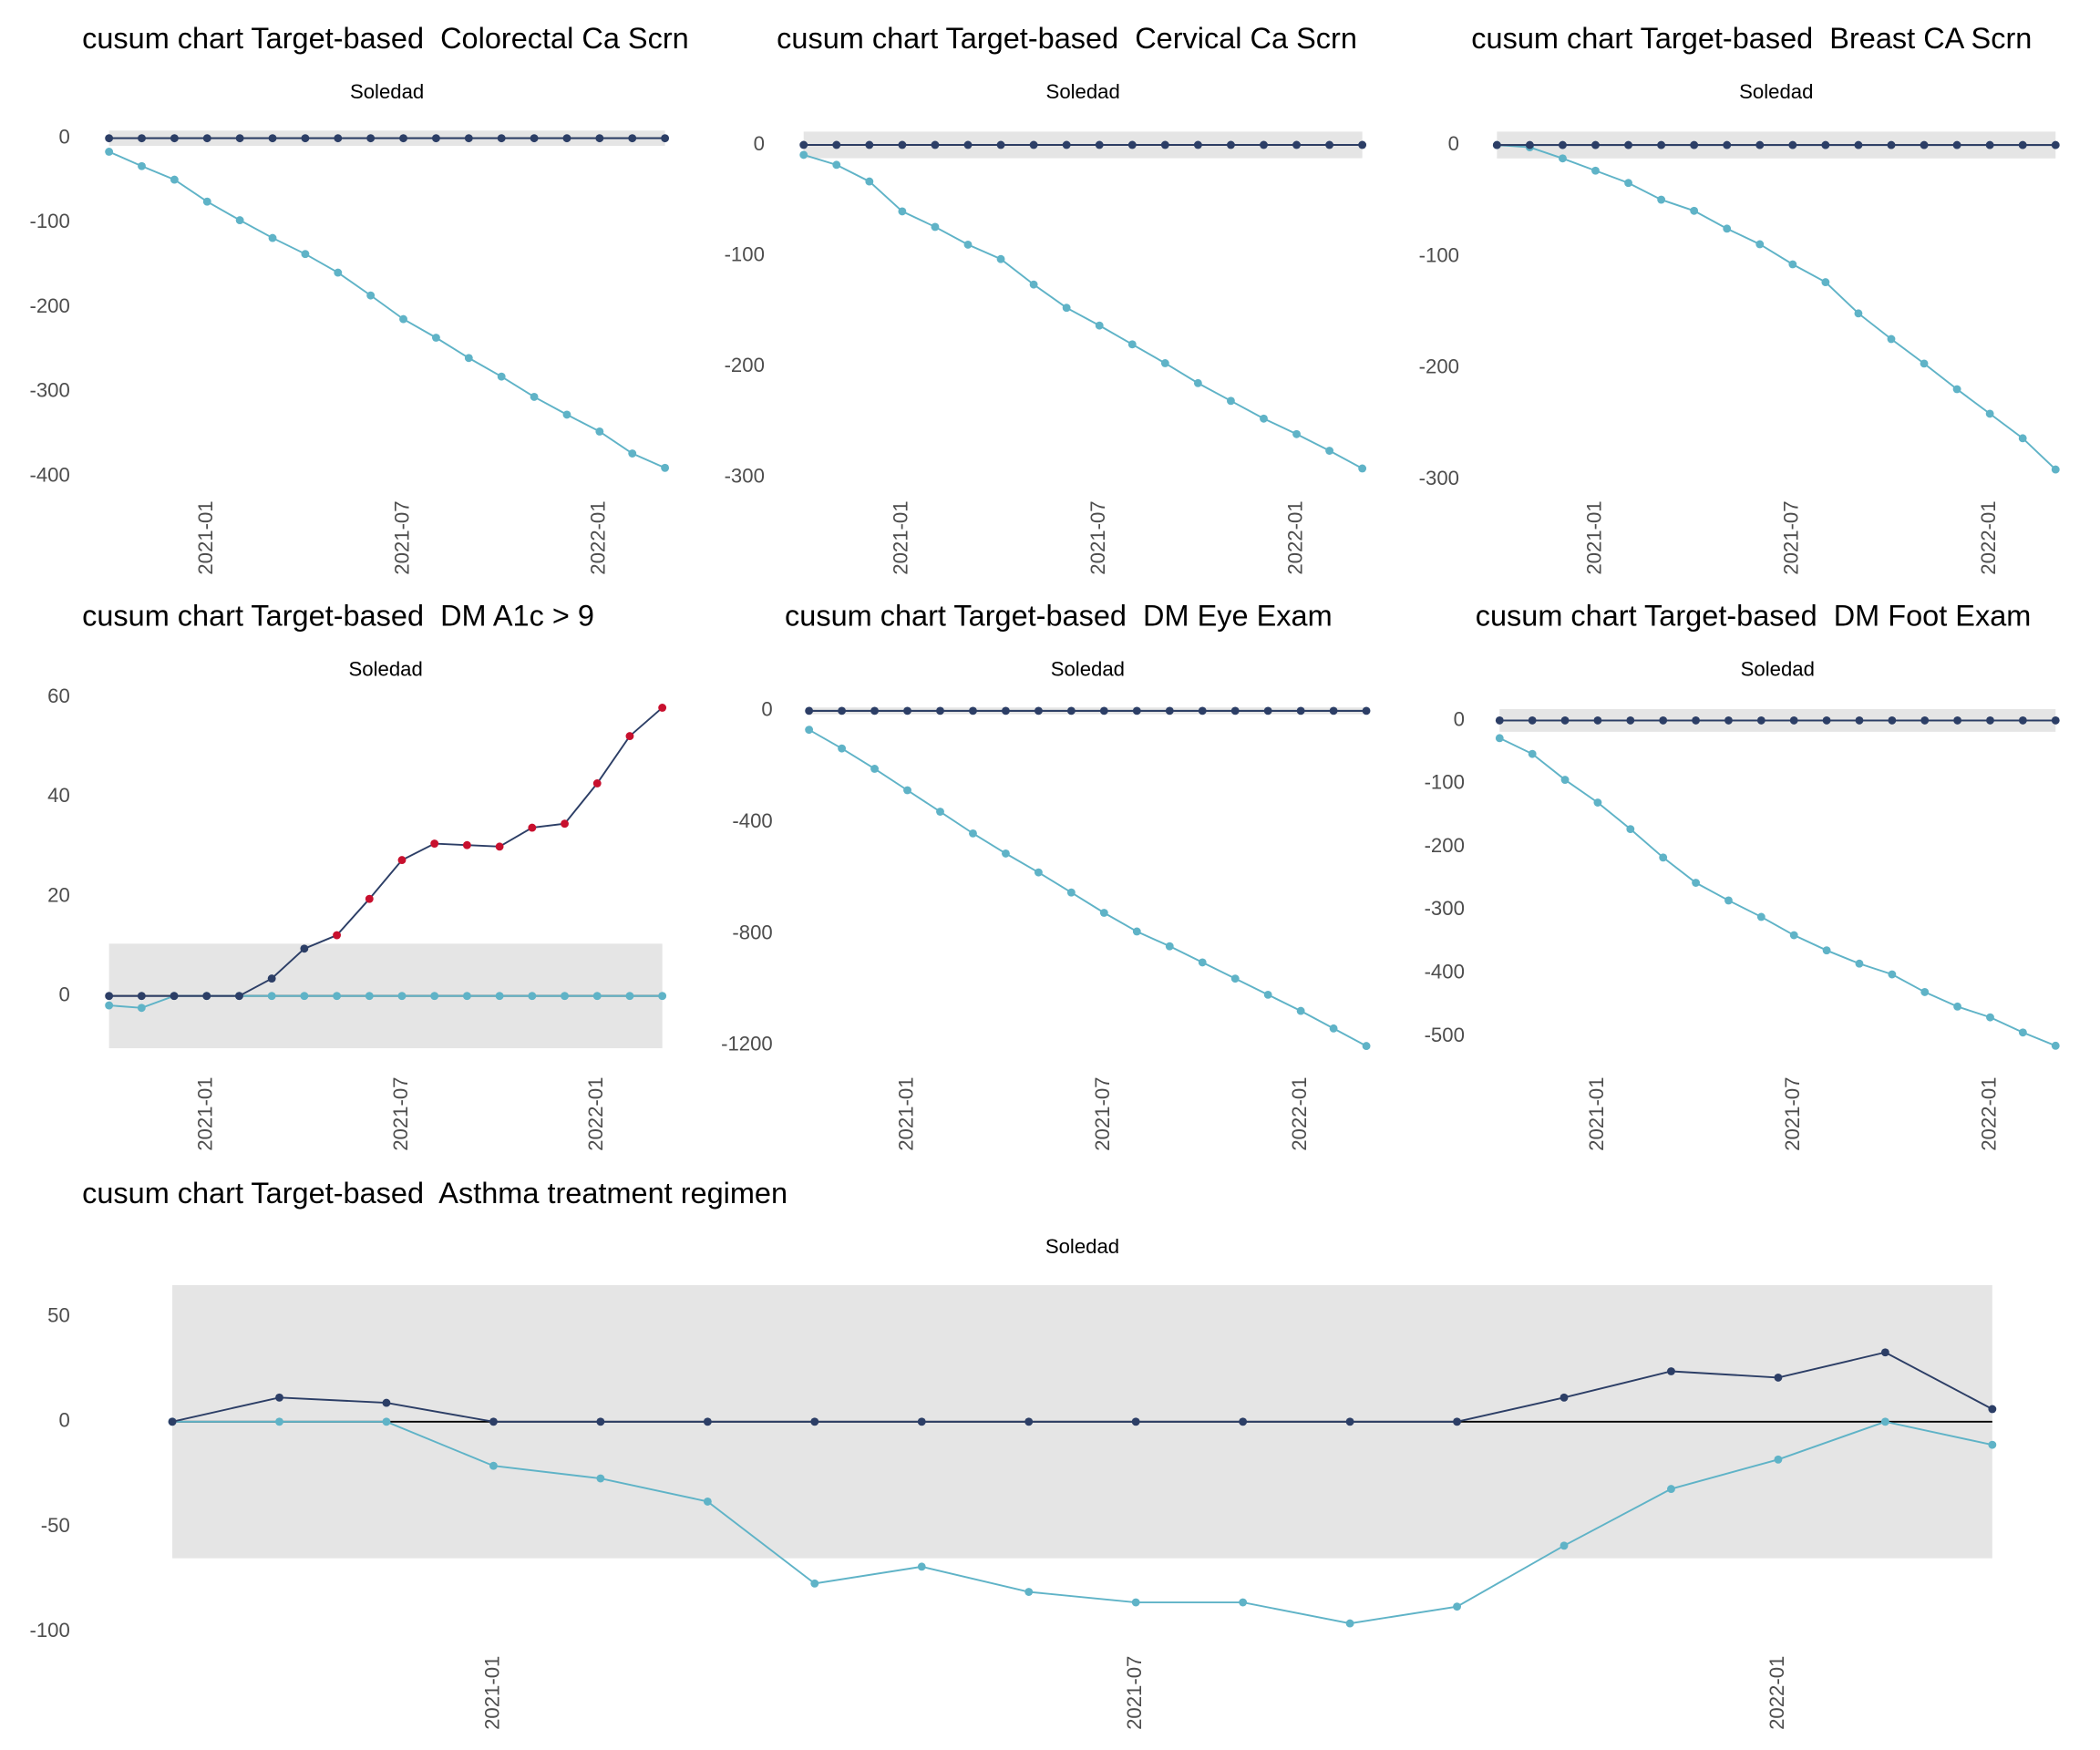  What do you see at coordinates (1752, 38) in the screenshot?
I see `chart-title: cusum chart Target-based Breast CA Scrn` at bounding box center [1752, 38].